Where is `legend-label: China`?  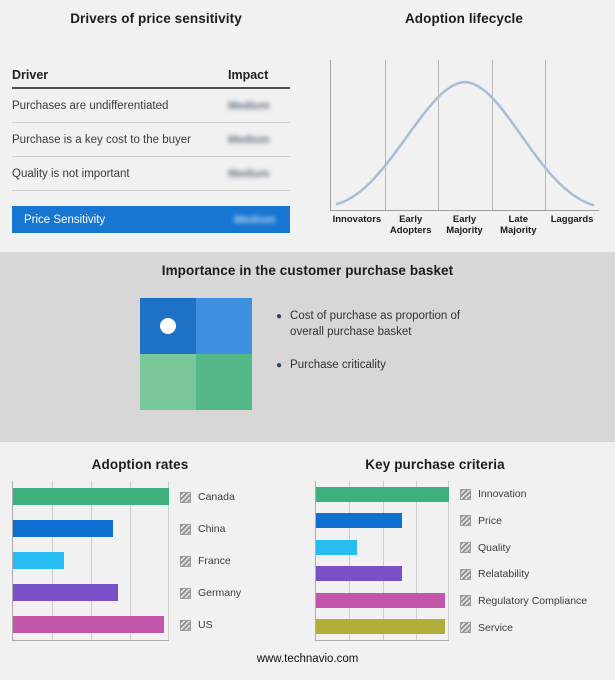 legend-label: China is located at coordinates (212, 529).